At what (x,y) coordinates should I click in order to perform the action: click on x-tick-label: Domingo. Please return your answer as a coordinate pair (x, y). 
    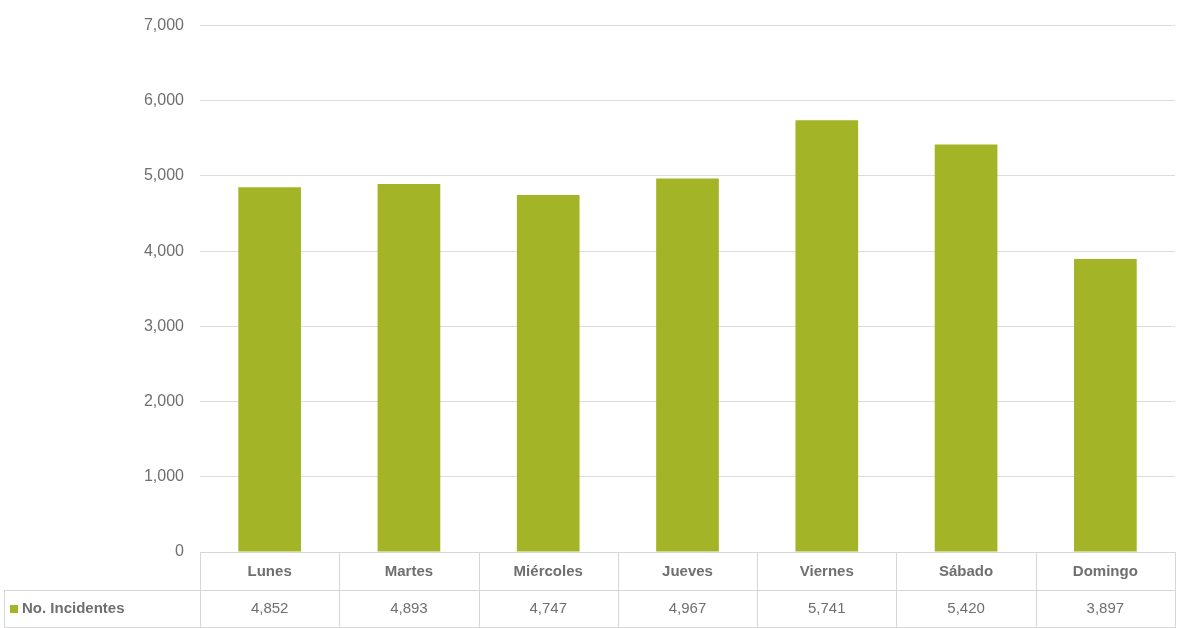
    Looking at the image, I should click on (1105, 571).